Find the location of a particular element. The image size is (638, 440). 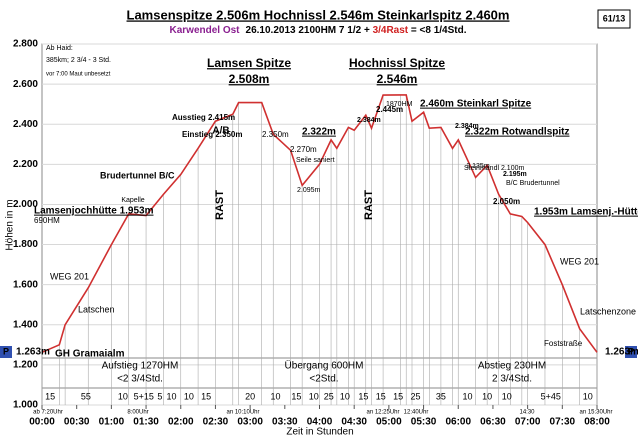

annotation: 2.270m is located at coordinates (303, 149).